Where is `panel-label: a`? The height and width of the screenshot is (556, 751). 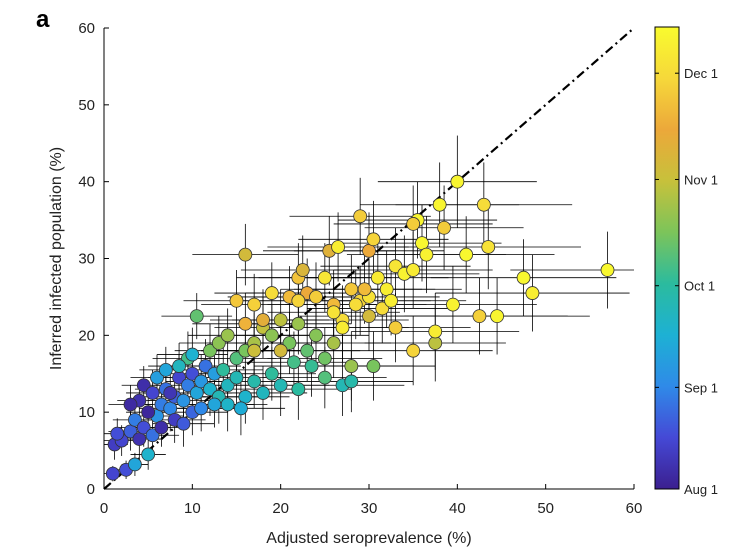
panel-label: a is located at coordinates (43, 19).